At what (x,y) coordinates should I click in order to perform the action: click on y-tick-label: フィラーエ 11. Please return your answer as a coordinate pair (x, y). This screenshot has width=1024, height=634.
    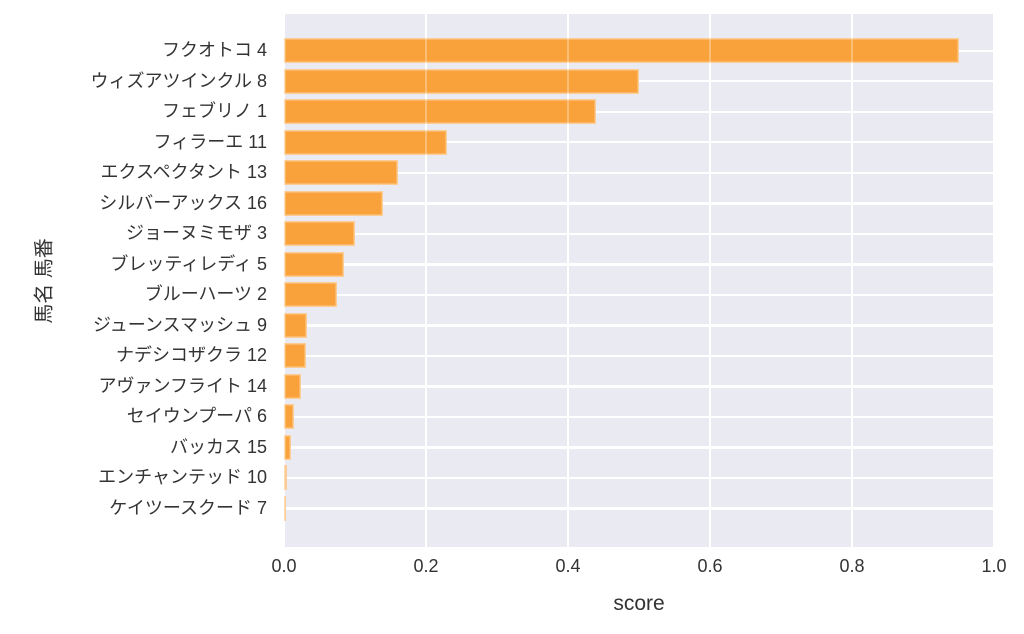
    Looking at the image, I should click on (210, 141).